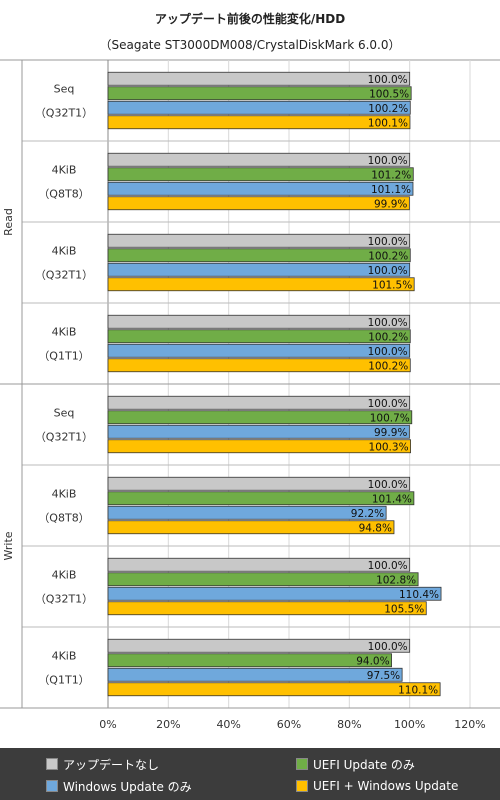  What do you see at coordinates (418, 690) in the screenshot?
I see `bar-value-label: 110.1%` at bounding box center [418, 690].